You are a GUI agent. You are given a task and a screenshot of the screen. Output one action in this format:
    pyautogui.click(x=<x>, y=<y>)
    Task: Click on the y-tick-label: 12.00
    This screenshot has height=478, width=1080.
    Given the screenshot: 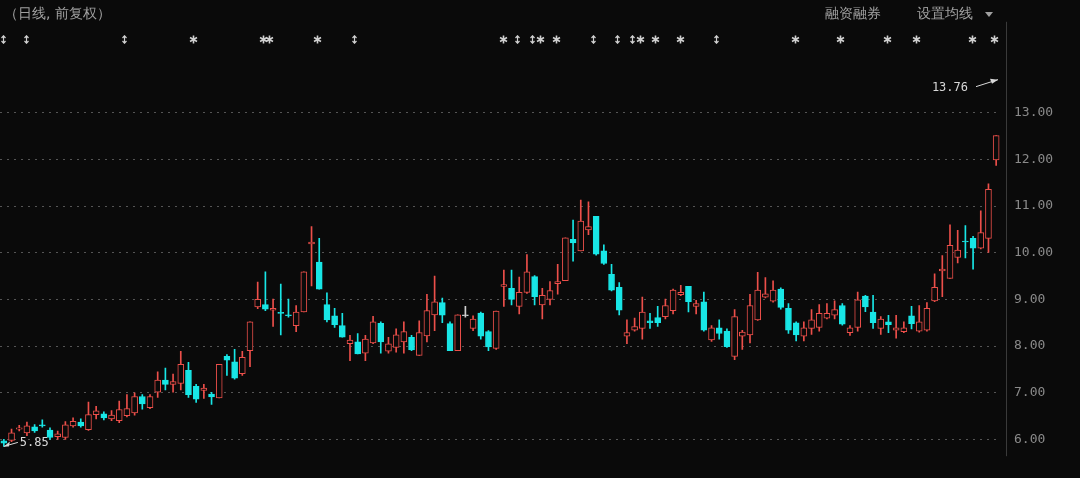 What is the action you would take?
    pyautogui.click(x=1034, y=158)
    